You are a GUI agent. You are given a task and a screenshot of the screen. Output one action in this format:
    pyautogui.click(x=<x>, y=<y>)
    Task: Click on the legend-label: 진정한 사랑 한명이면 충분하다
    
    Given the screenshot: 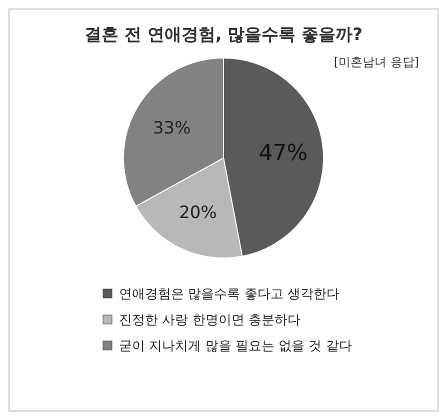 What is the action you would take?
    pyautogui.click(x=209, y=320)
    